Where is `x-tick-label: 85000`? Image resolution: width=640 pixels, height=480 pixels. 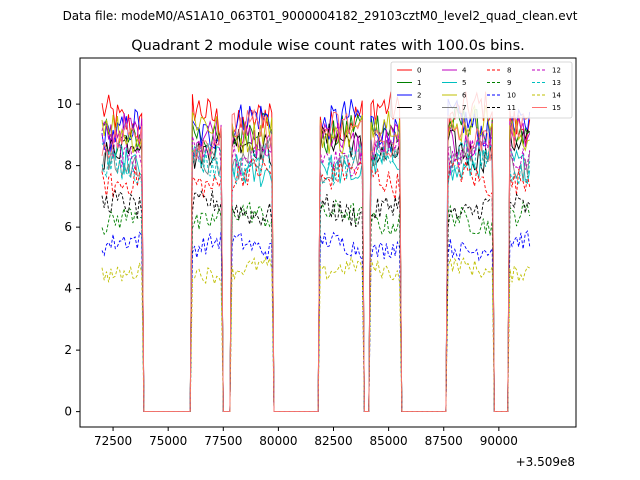 x-tick-label: 85000 is located at coordinates (389, 441).